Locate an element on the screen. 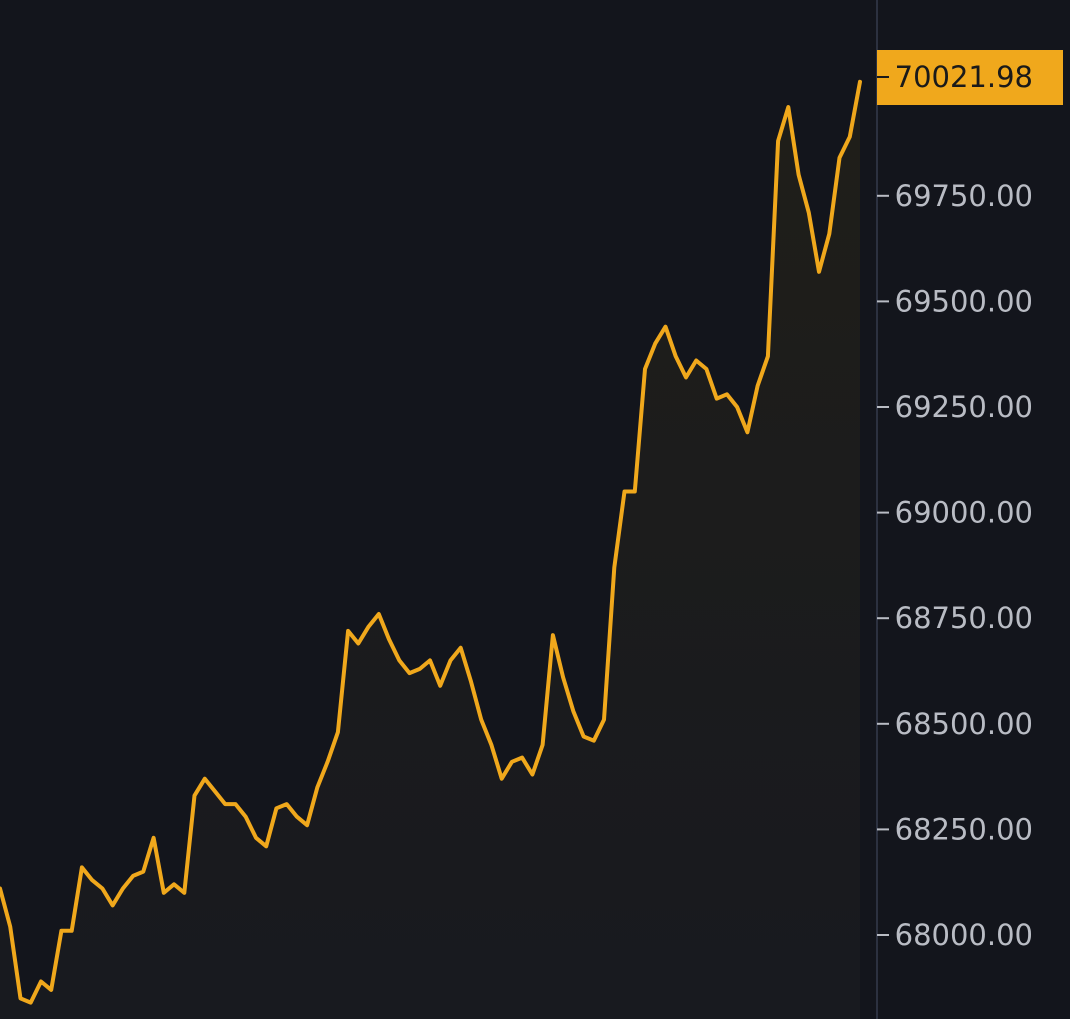 This screenshot has height=1019, width=1070. y-axis-tick-label: 68250.00 is located at coordinates (964, 829).